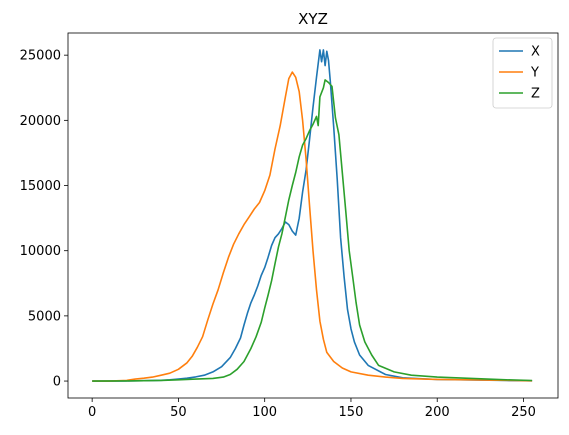 This screenshot has height=435, width=569. What do you see at coordinates (523, 412) in the screenshot?
I see `x-tick-label: 250` at bounding box center [523, 412].